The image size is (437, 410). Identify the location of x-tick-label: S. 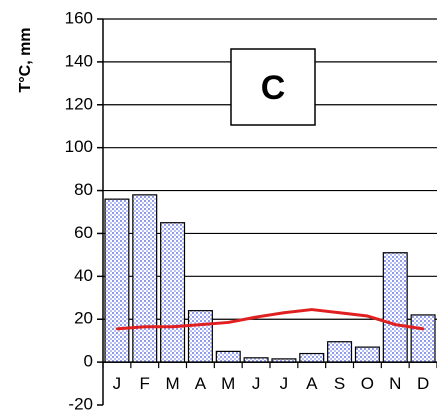
(339, 383).